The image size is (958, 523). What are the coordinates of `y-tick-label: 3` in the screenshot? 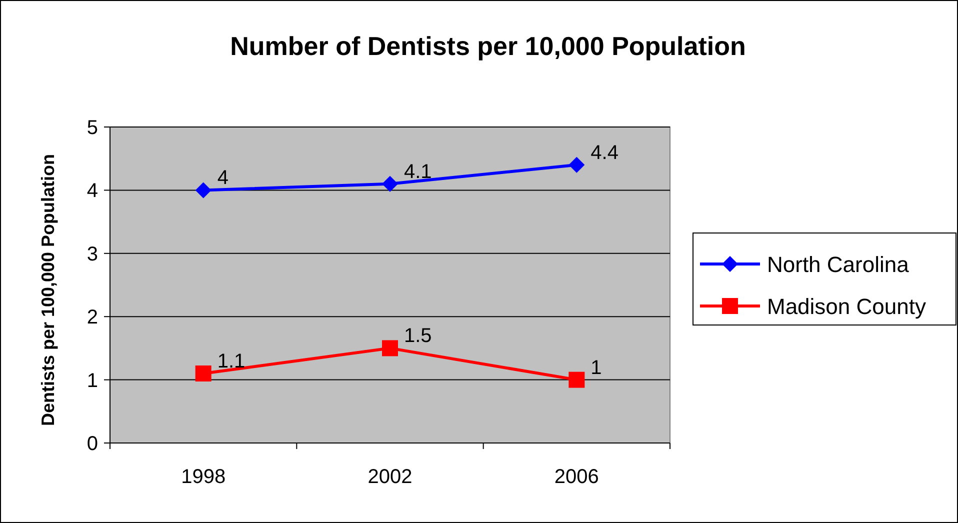 It's located at (92, 254).